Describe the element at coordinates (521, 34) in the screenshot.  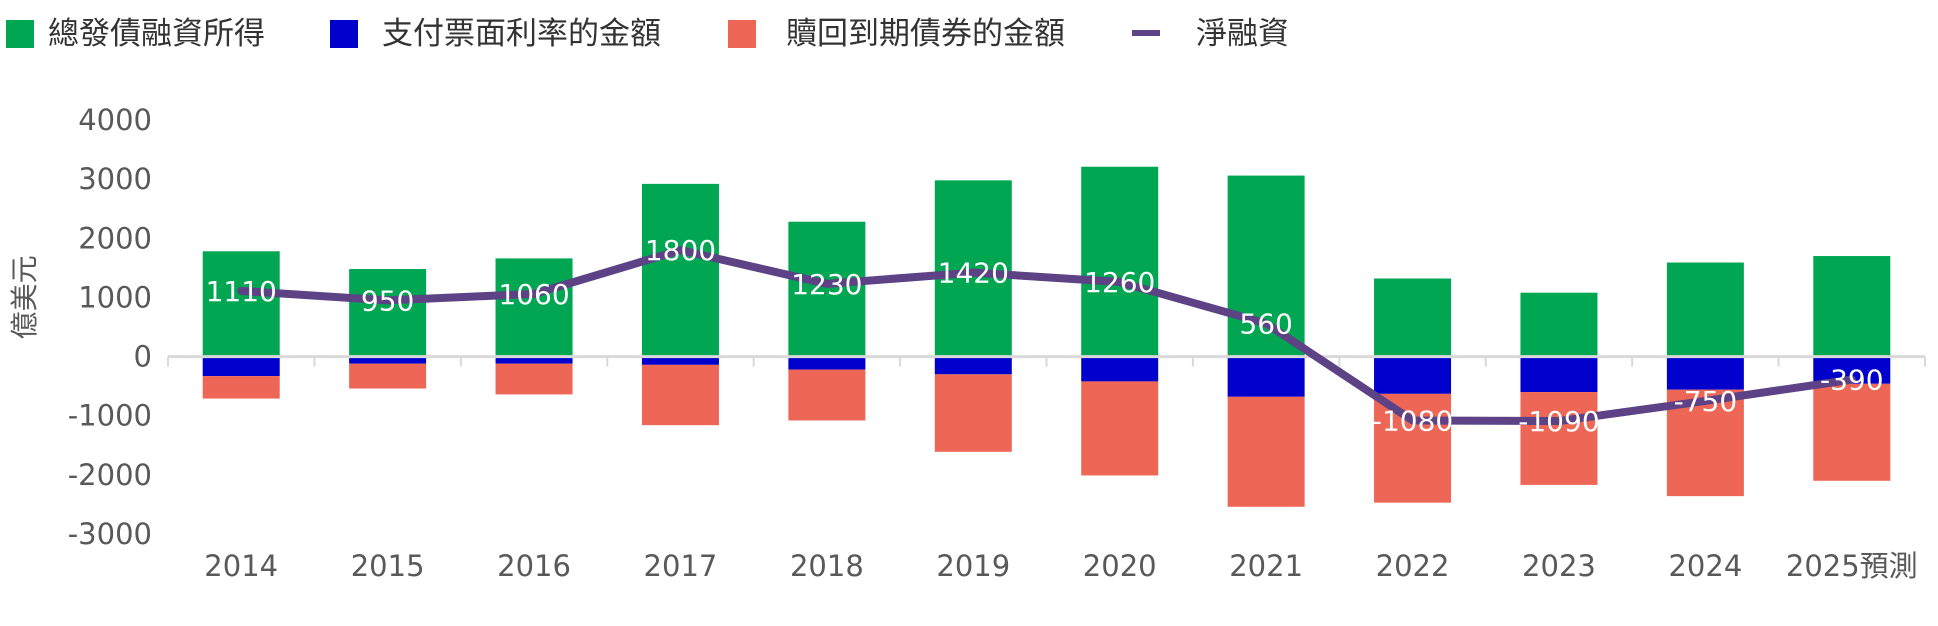
I see `legend-label: 支付票面利率的金額` at that location.